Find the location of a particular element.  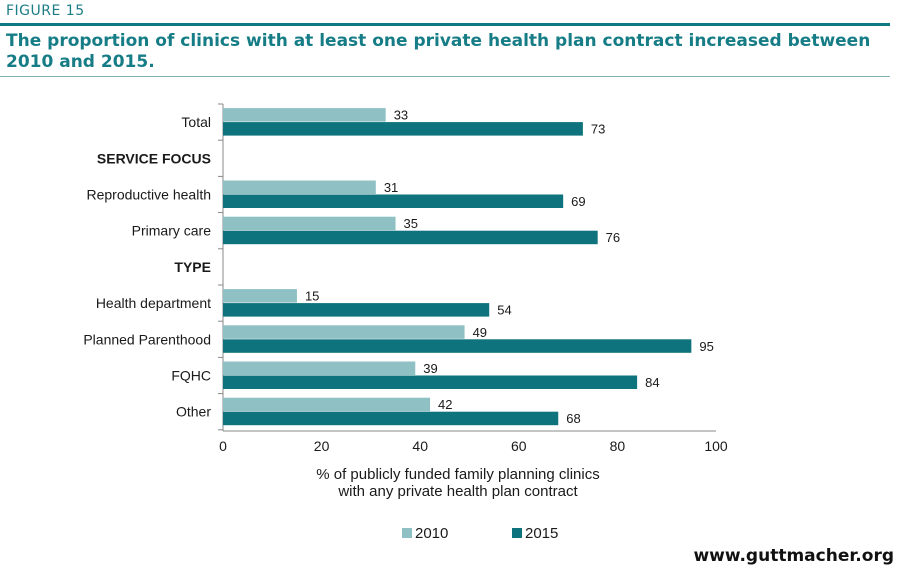

data-label: 76 is located at coordinates (613, 237).